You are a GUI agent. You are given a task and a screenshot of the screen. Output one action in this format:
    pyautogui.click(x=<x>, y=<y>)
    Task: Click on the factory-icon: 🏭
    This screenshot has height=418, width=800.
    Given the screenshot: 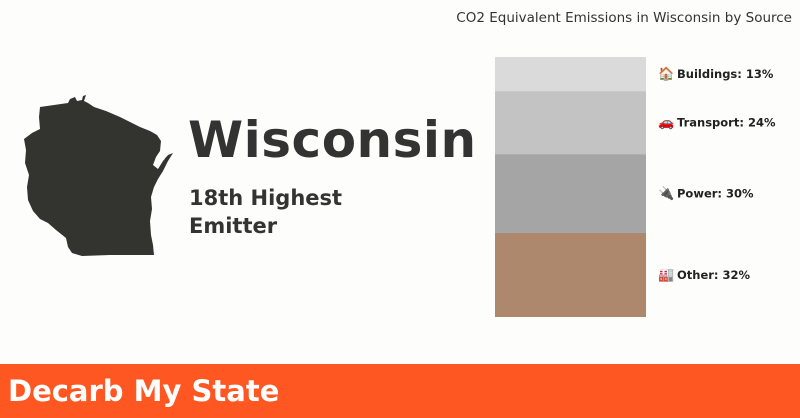 What is the action you would take?
    pyautogui.click(x=666, y=275)
    